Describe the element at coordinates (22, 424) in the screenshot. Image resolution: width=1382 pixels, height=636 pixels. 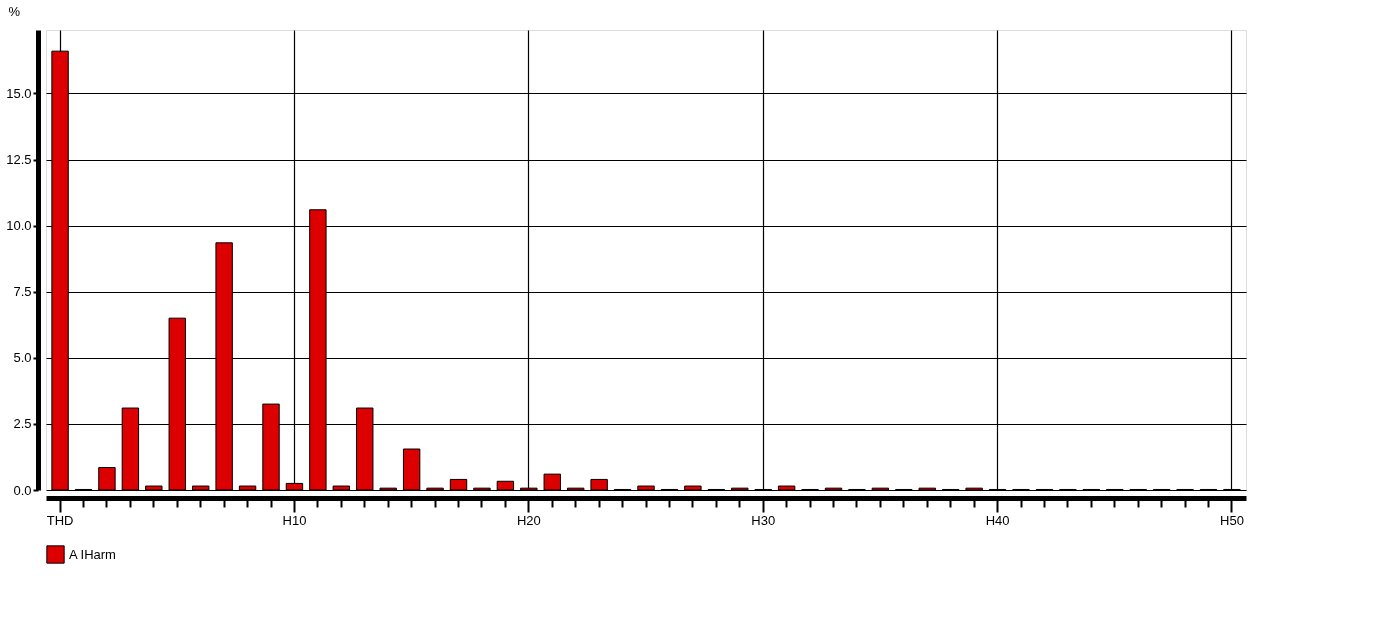
I see `y-tick-label: 2.5` at that location.